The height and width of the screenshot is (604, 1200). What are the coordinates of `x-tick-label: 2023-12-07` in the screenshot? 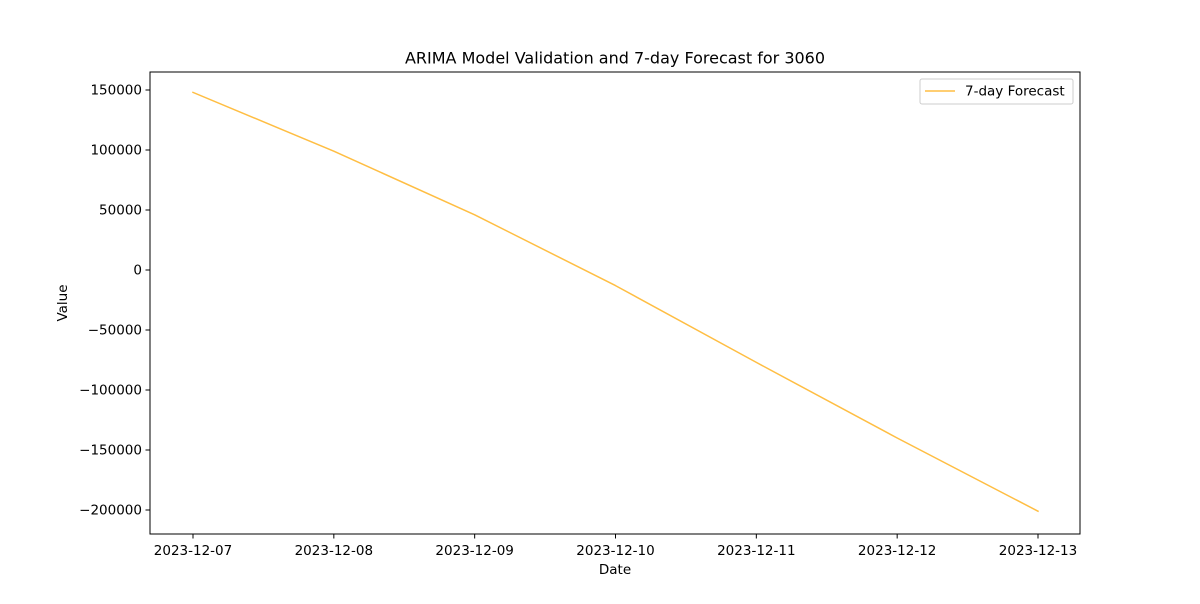 It's located at (193, 551).